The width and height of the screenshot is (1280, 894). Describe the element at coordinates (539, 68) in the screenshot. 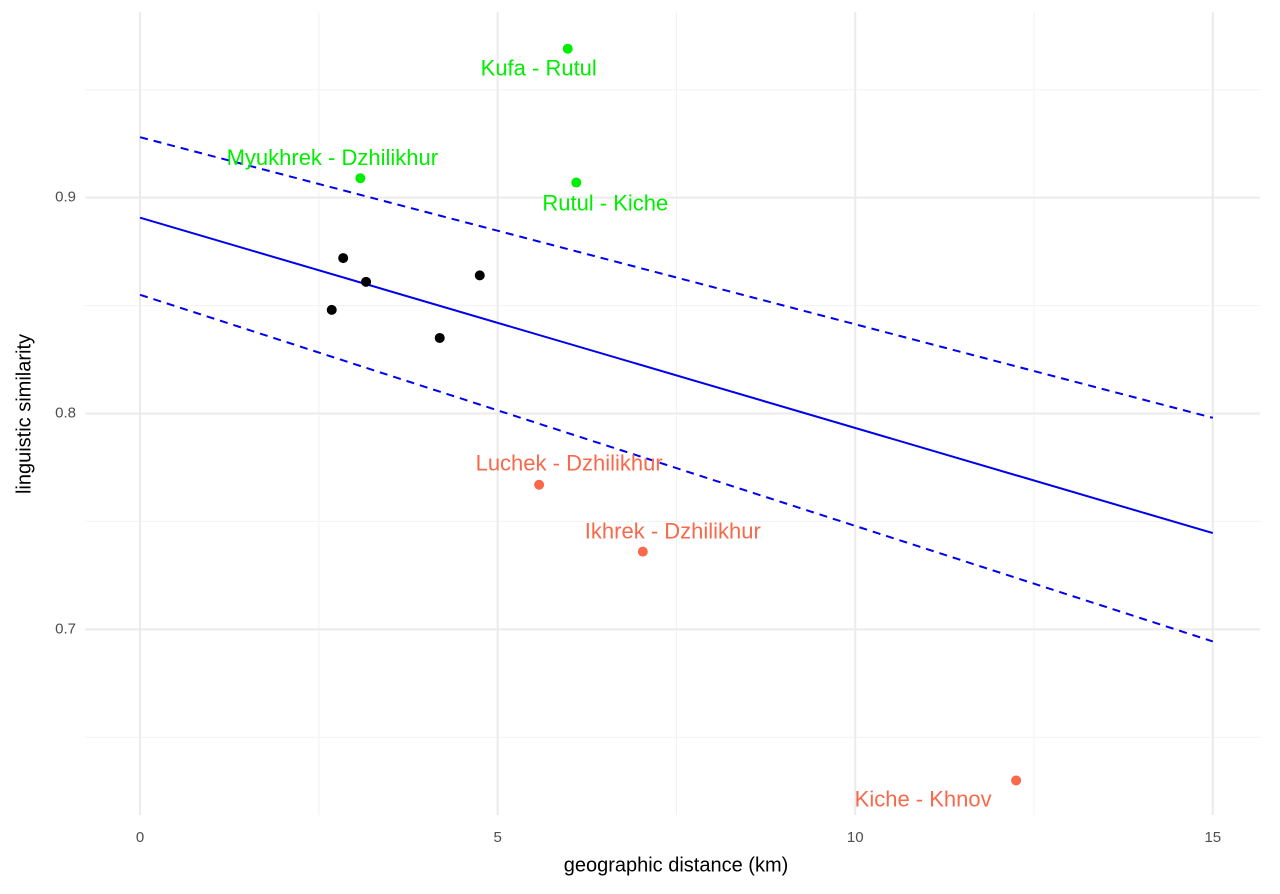

I see `point-label: Kufa - Rutul` at that location.